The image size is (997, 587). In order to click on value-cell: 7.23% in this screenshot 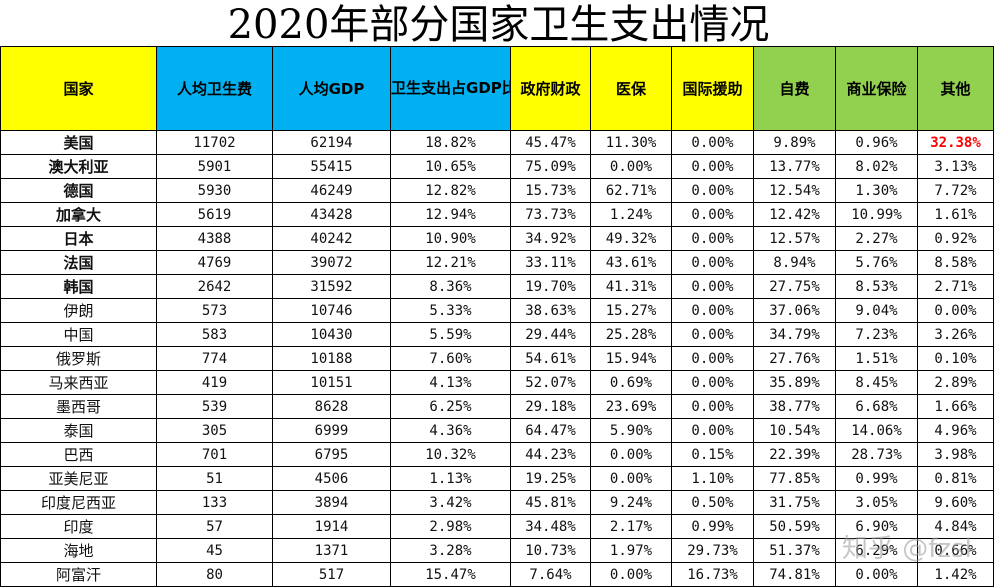, I will do `click(876, 334)`.